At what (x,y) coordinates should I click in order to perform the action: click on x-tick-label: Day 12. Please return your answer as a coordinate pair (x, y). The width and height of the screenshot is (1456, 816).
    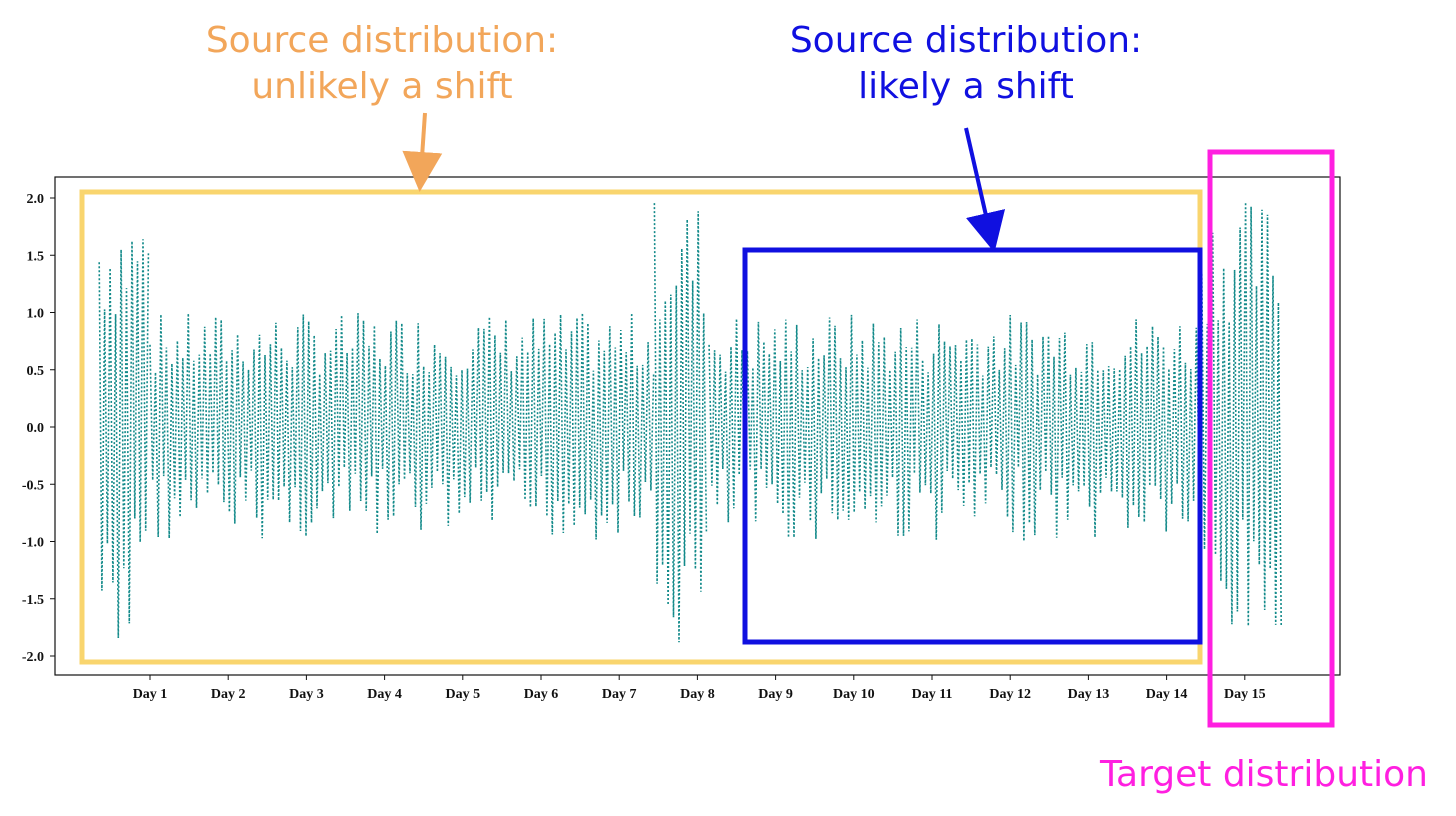
    Looking at the image, I should click on (1010, 694).